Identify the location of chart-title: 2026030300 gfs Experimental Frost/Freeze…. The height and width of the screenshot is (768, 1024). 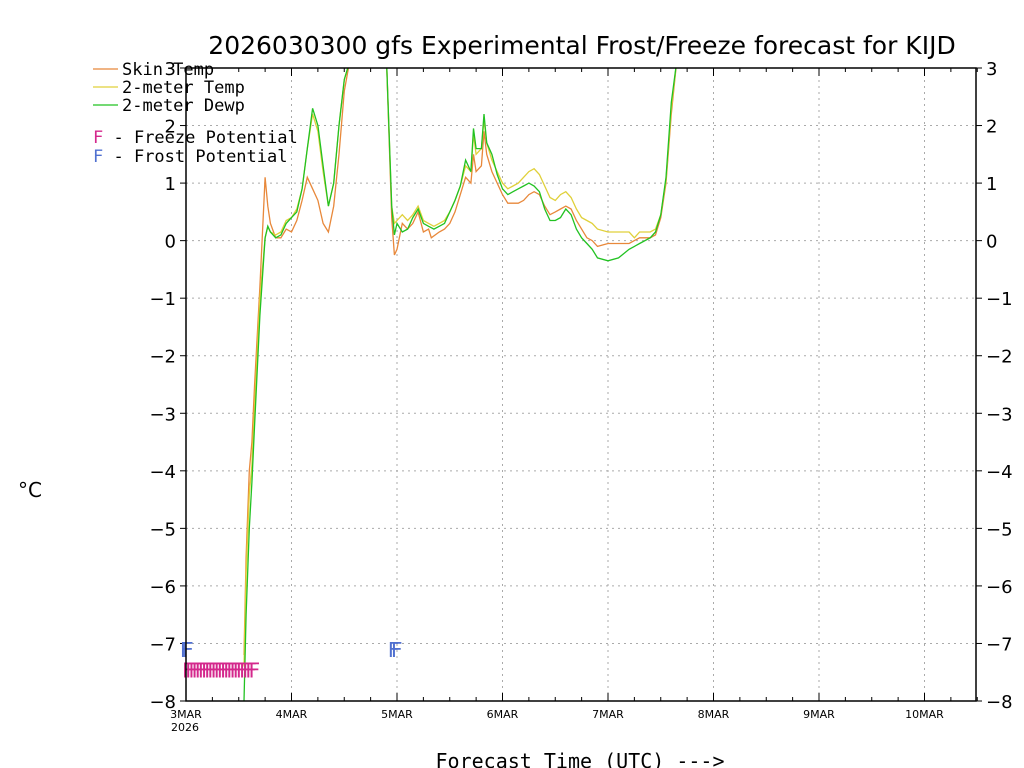
(581, 45).